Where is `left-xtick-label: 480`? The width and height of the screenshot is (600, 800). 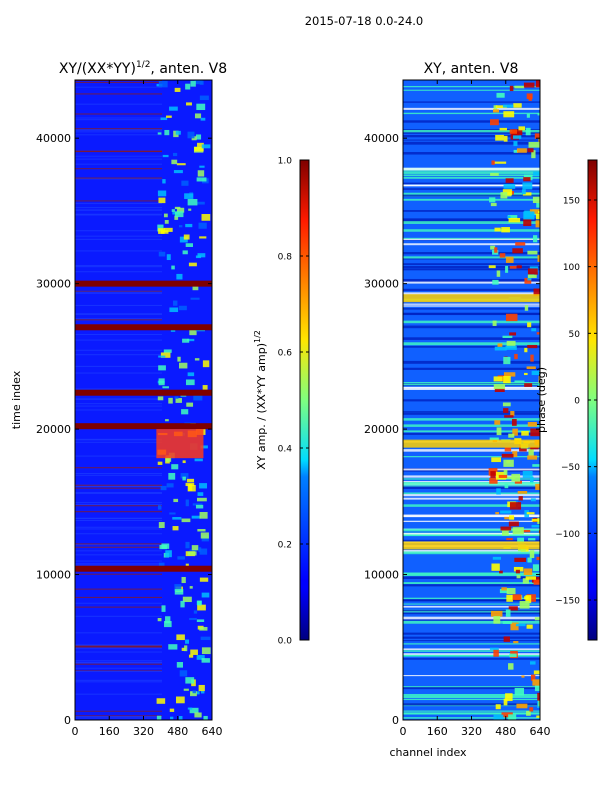
left-xtick-label: 480 is located at coordinates (177, 731).